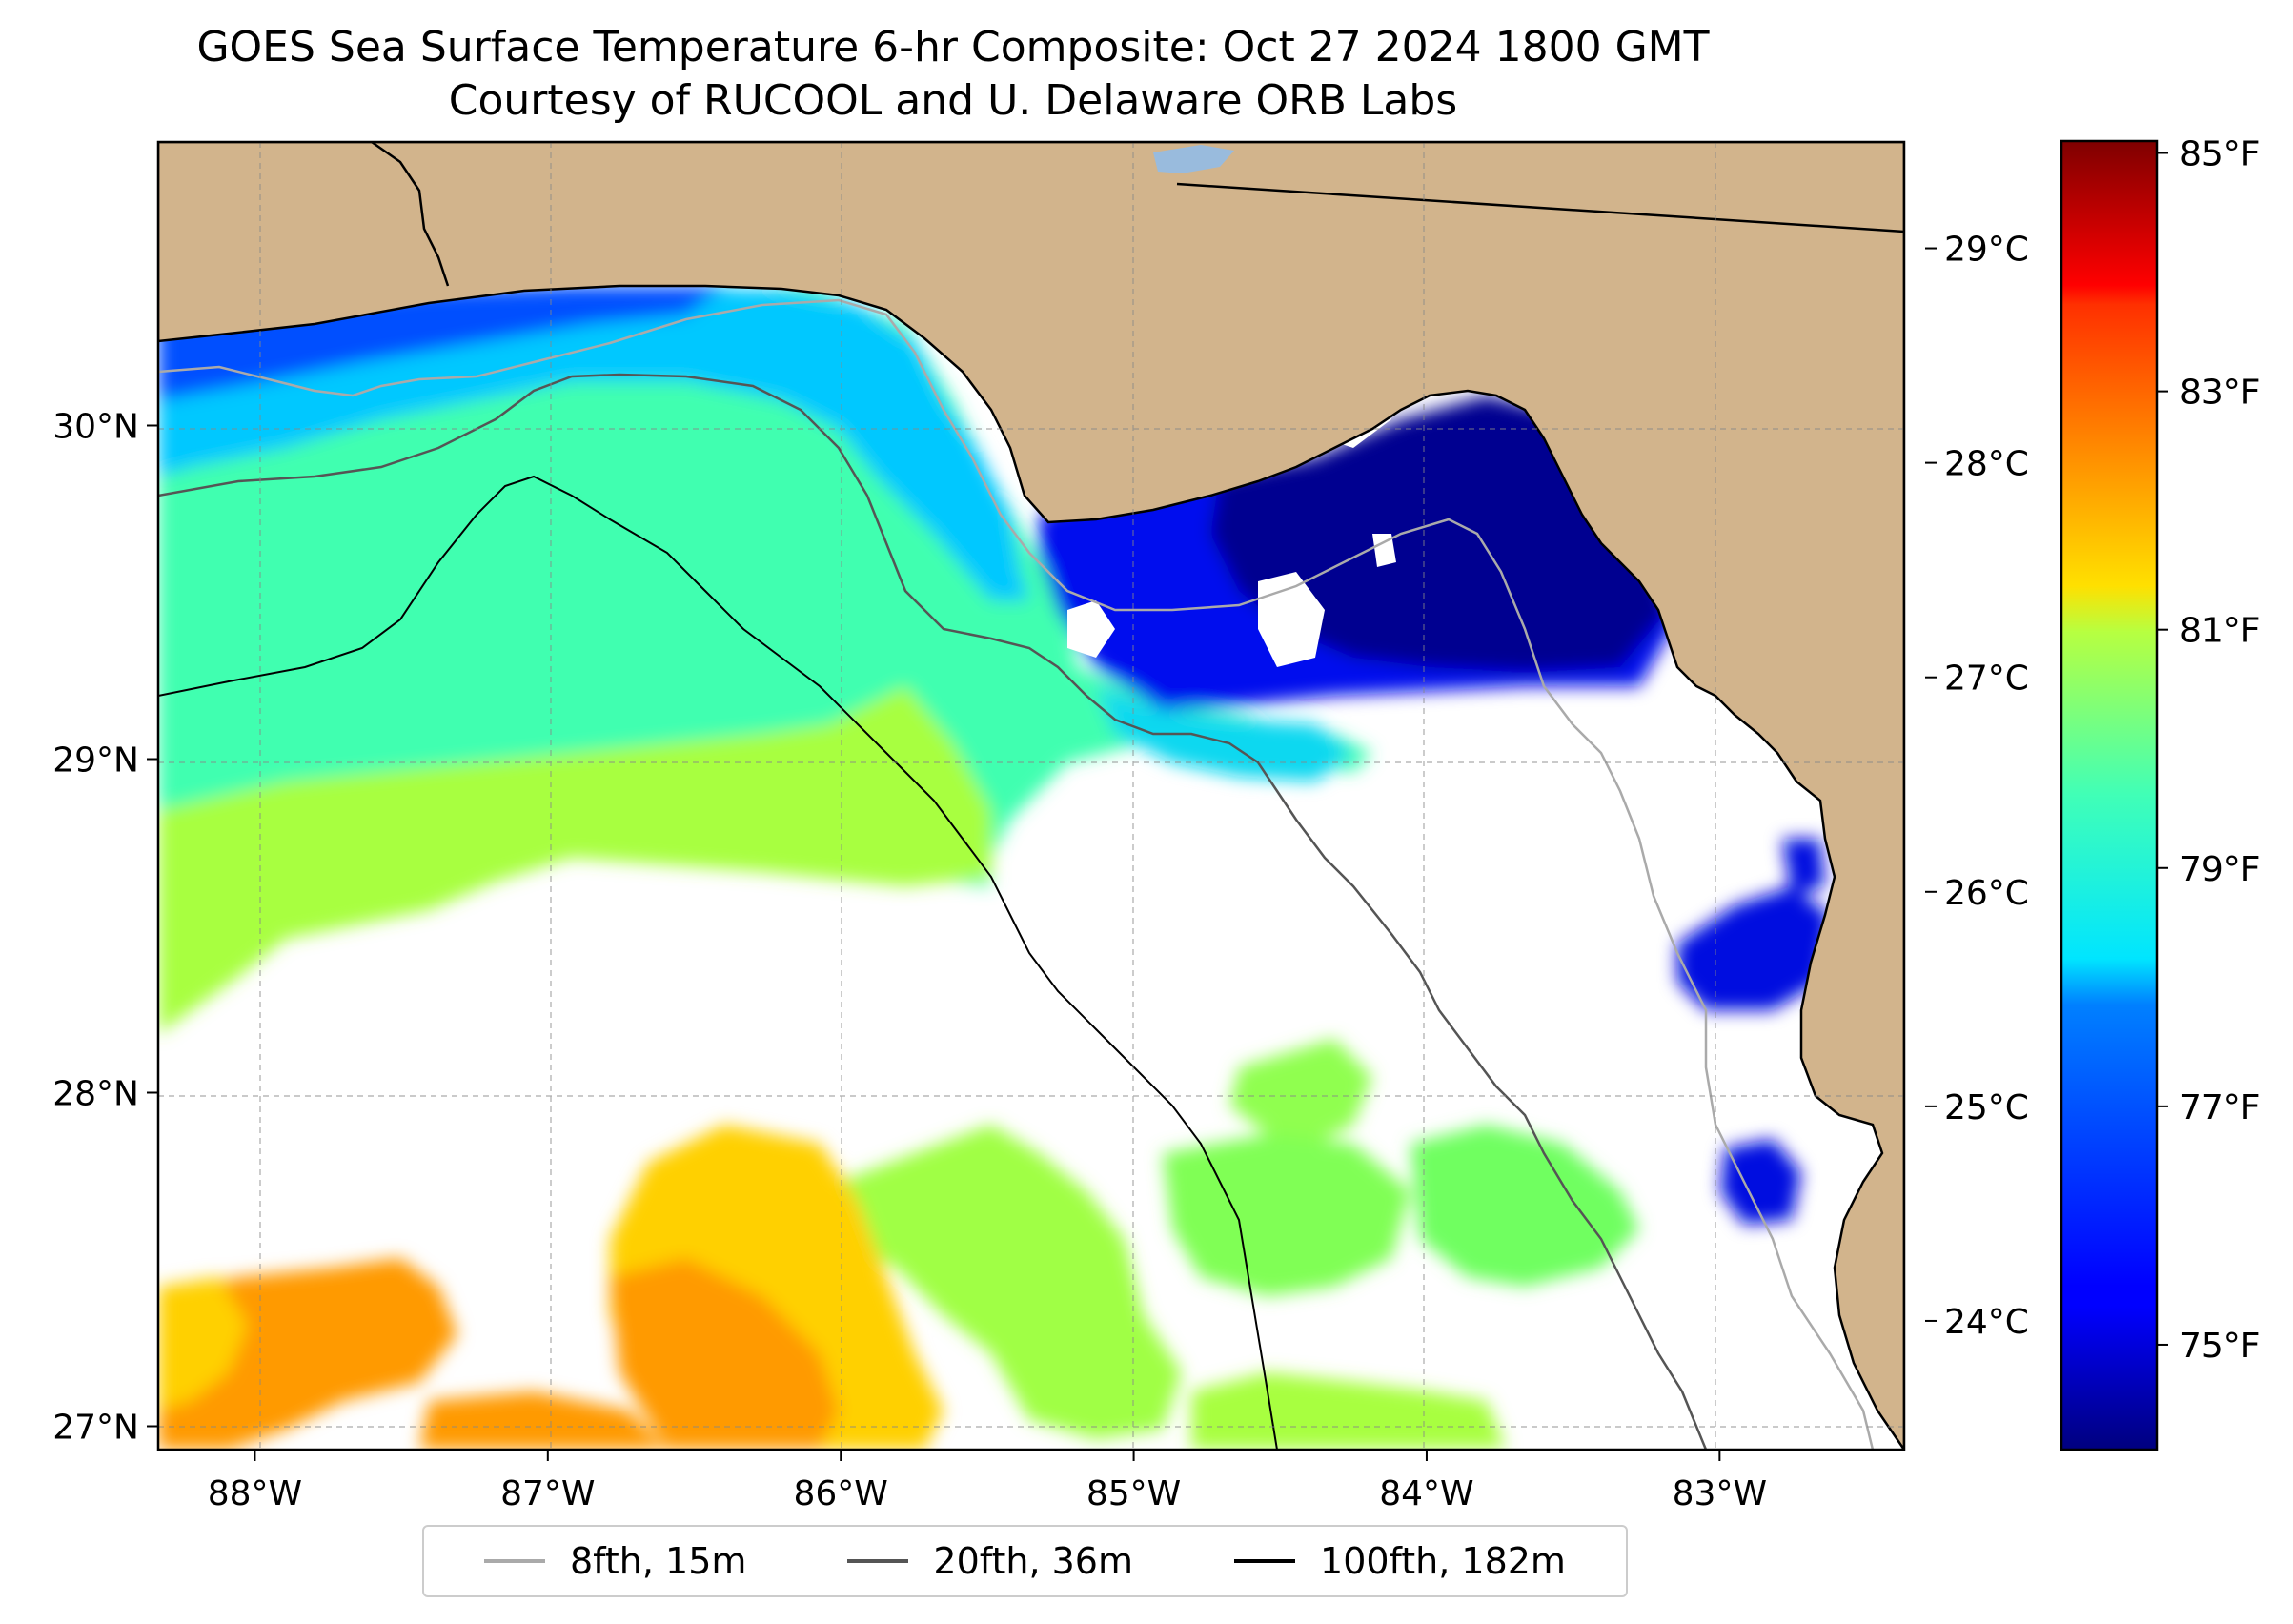  I want to click on legend-item-8fth: 8fth, 15m, so click(615, 1561).